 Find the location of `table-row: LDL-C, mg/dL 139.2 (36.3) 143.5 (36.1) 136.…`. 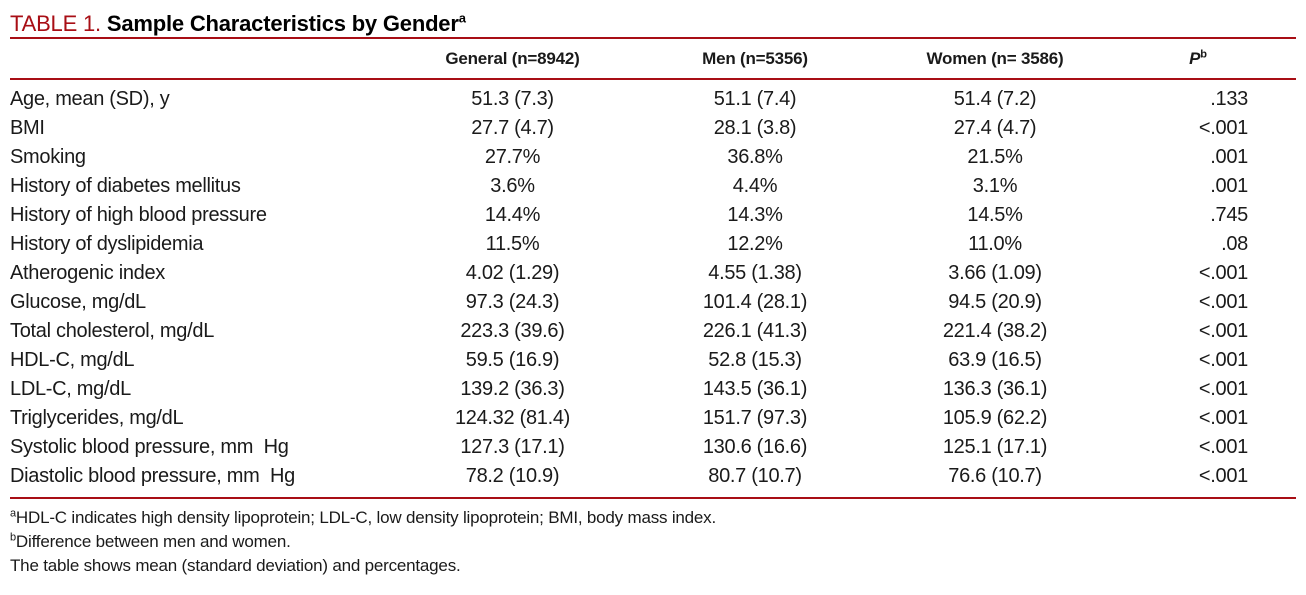

table-row: LDL-C, mg/dL 139.2 (36.3) 143.5 (36.1) 136.… is located at coordinates (653, 389).